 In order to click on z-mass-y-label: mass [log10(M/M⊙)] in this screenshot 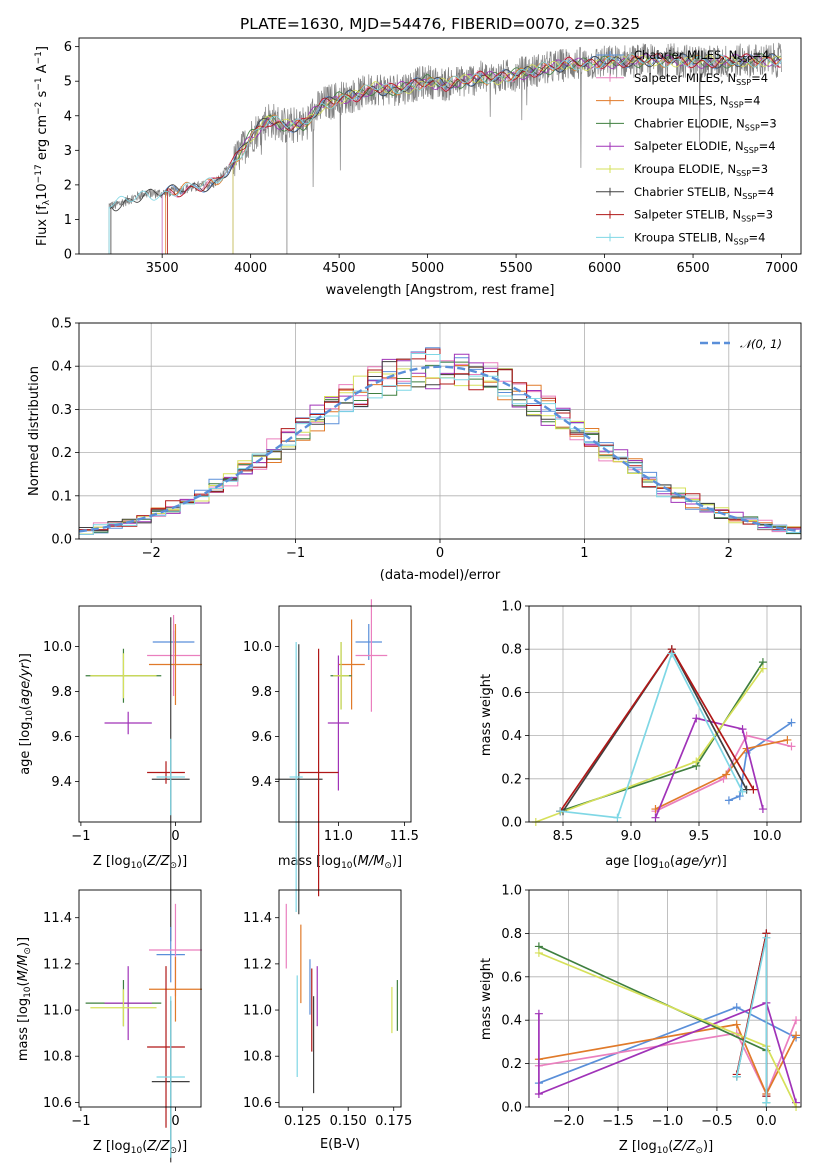, I will do `click(24, 999)`.